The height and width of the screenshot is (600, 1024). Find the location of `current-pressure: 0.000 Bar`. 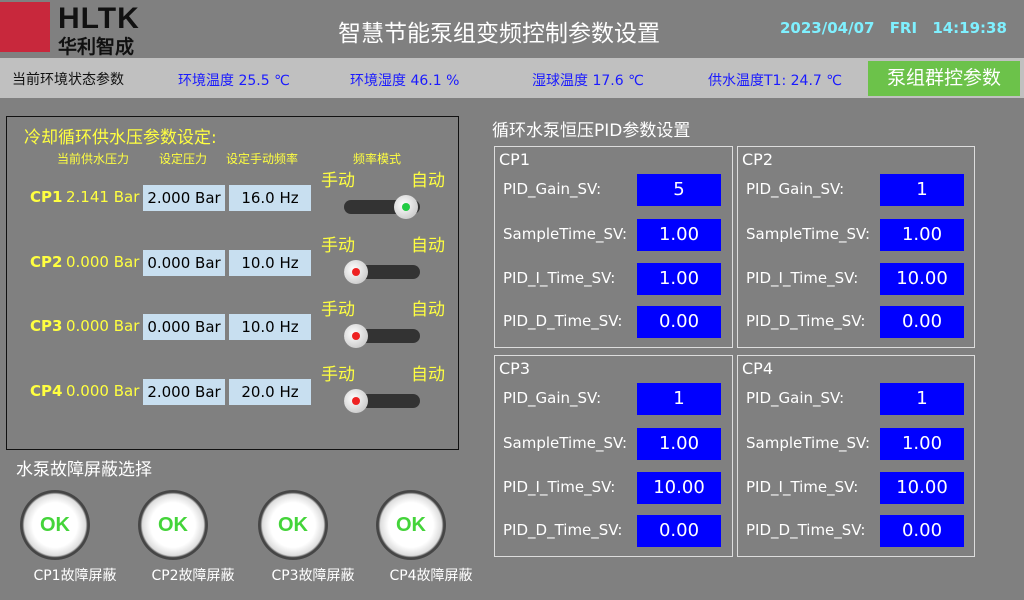

current-pressure: 0.000 Bar is located at coordinates (103, 262).